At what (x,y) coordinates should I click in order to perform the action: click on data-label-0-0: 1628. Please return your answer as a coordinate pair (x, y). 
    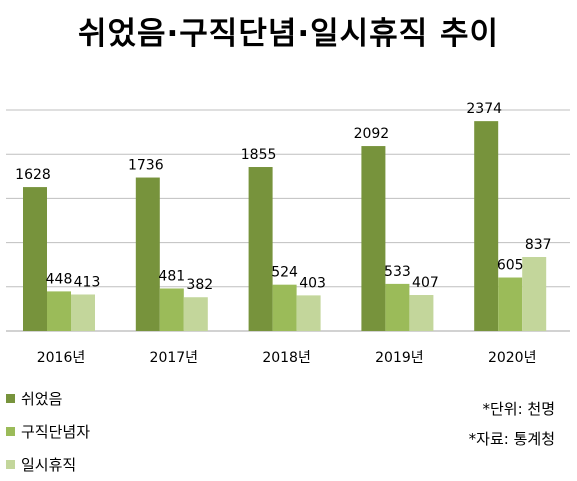
    Looking at the image, I should click on (33, 175).